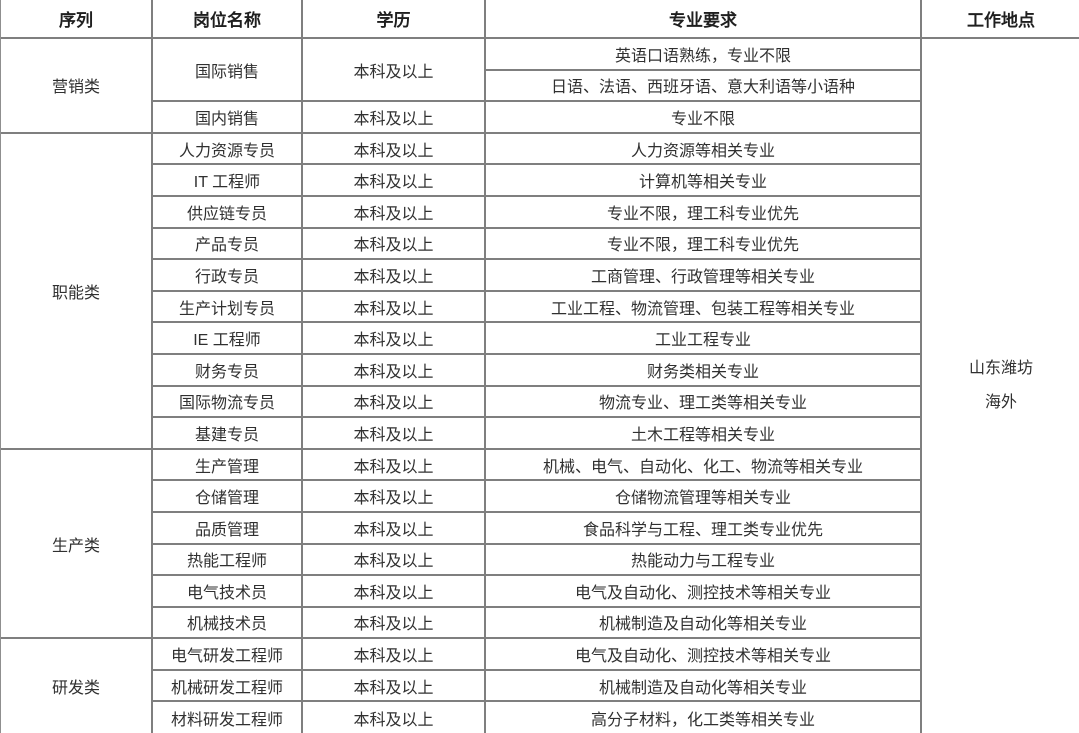  Describe the element at coordinates (703, 464) in the screenshot. I see `requirement-cell: 机械、电气、自动化、化工、物流等相关专业` at that location.